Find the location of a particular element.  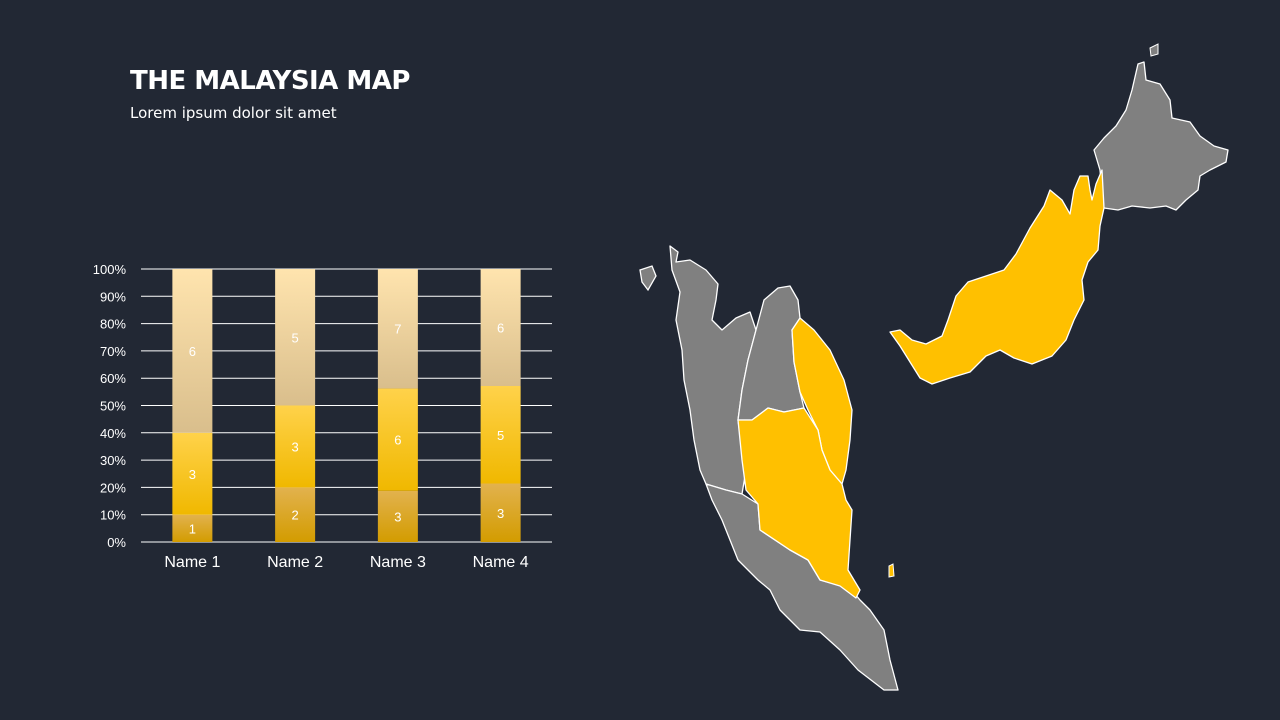

y-tick-label: 10% is located at coordinates (113, 515).